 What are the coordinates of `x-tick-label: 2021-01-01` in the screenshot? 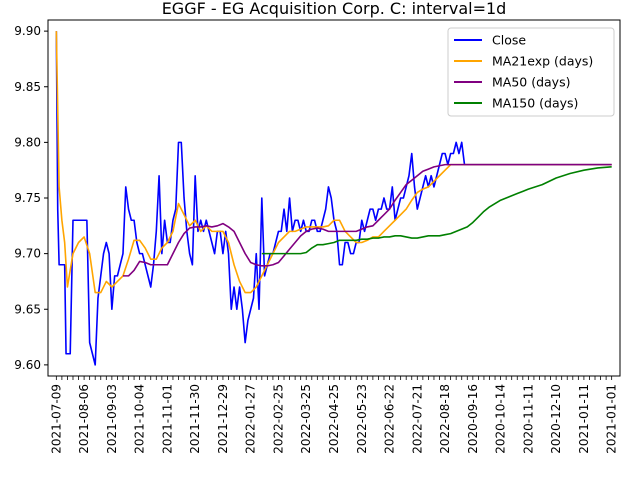 It's located at (612, 419).